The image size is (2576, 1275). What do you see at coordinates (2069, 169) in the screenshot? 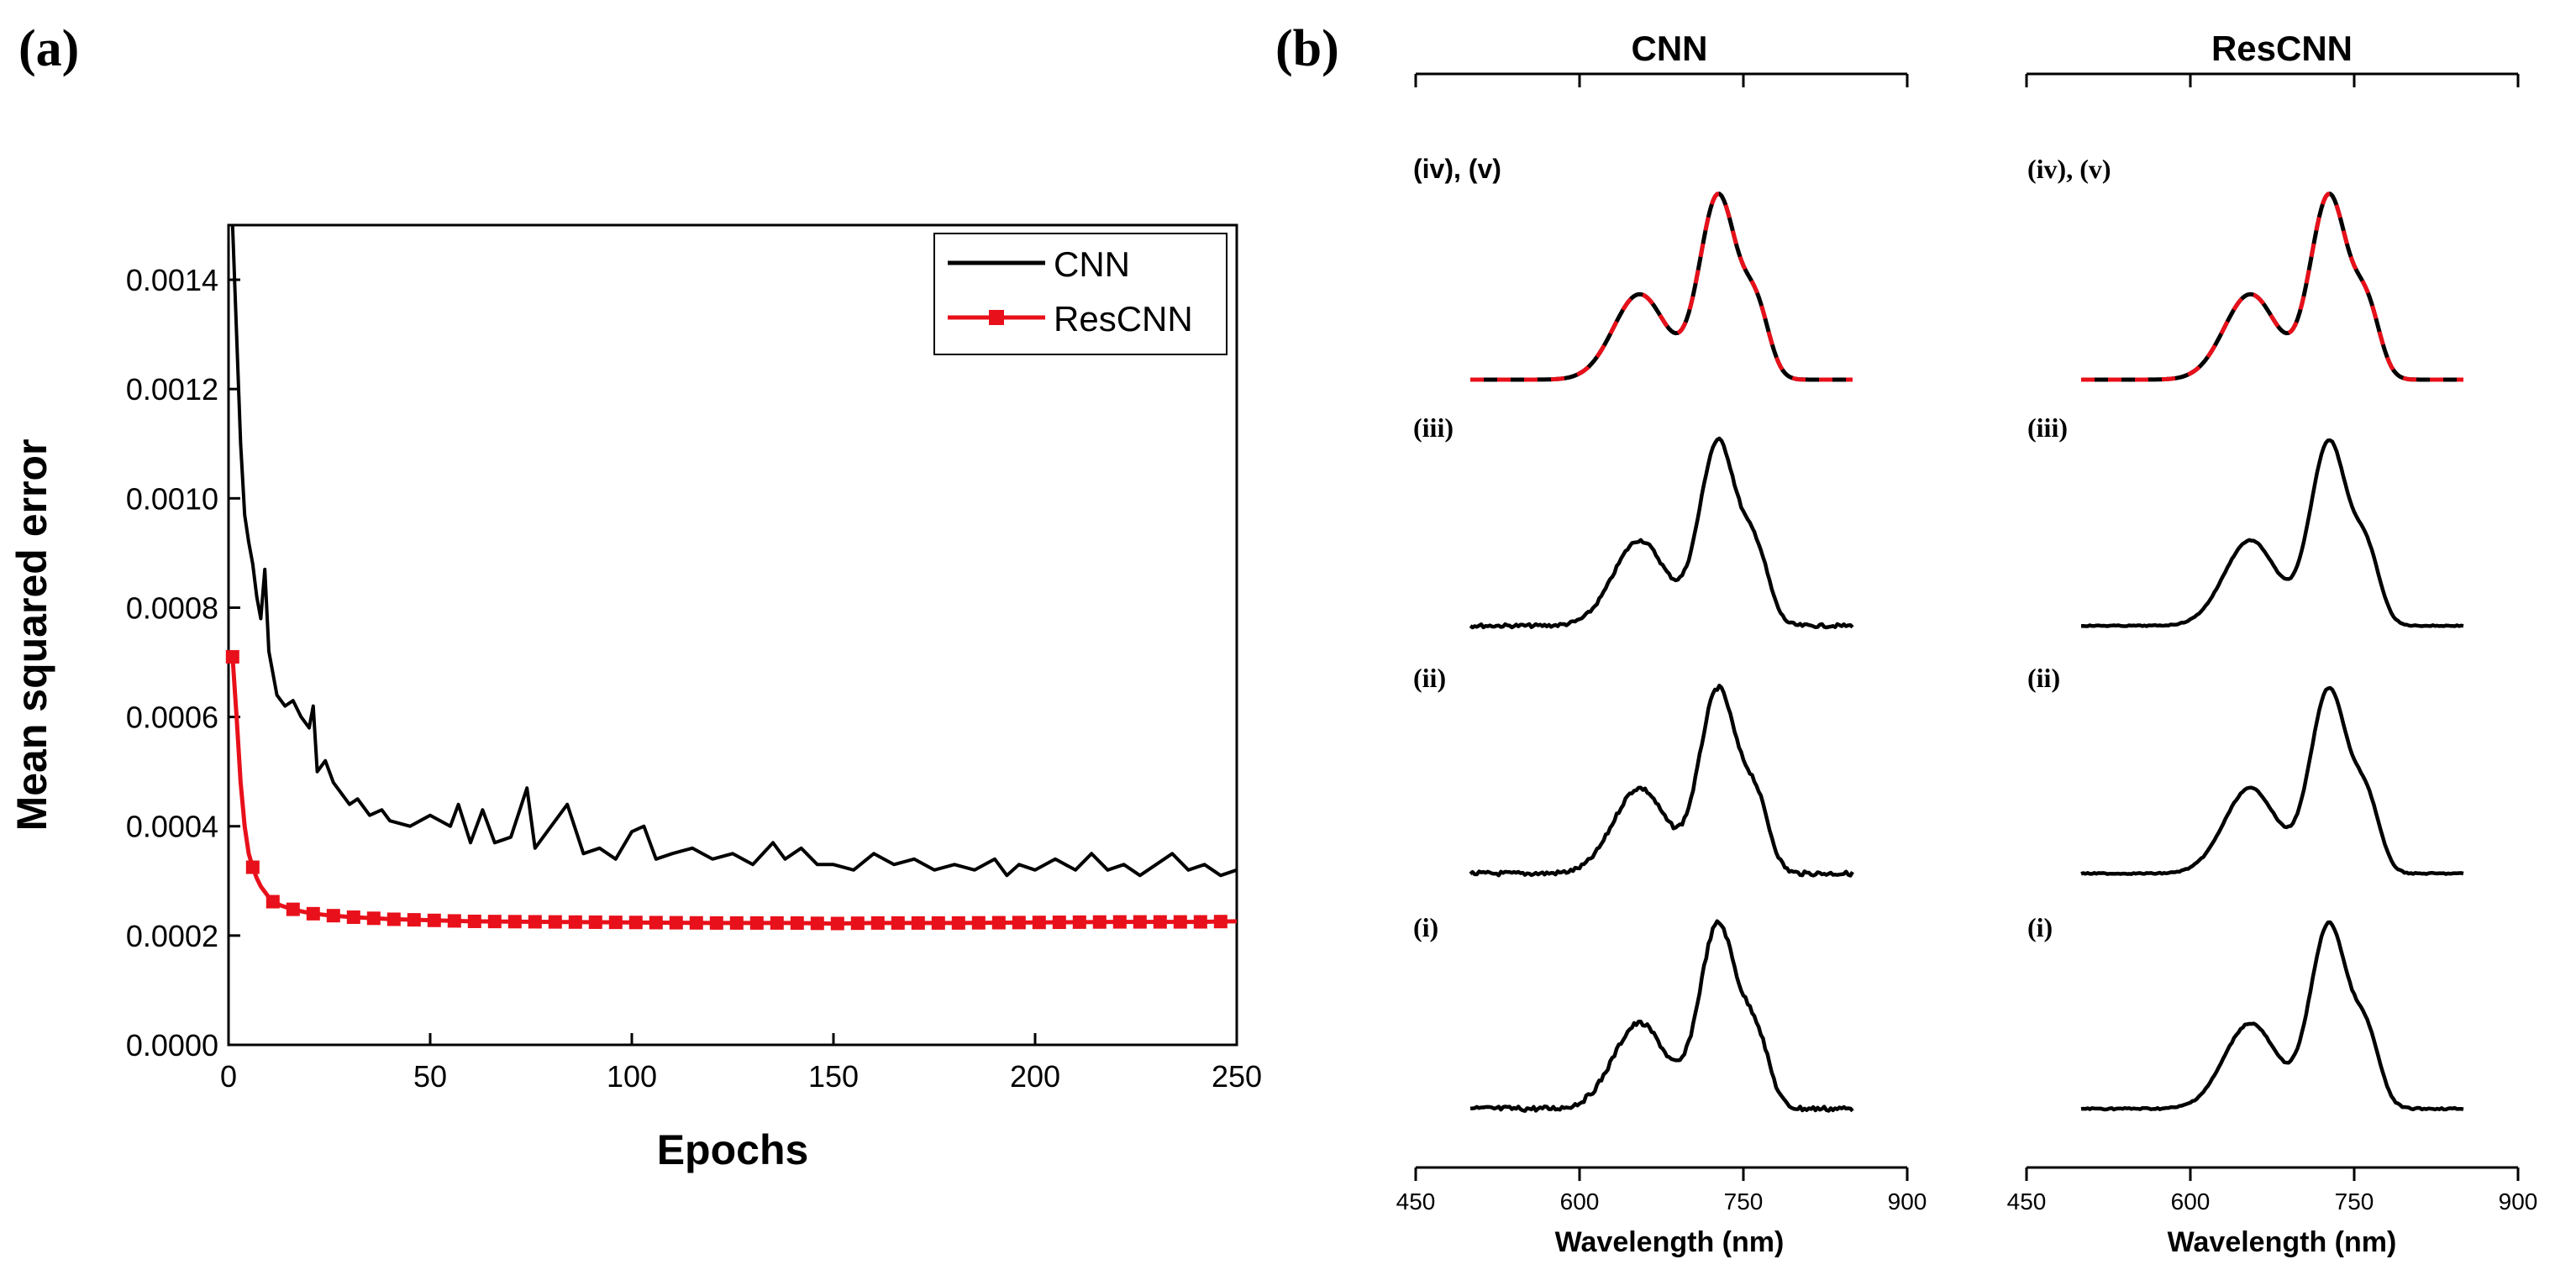
I see `rescnn-trace-label-iv-v: (iv), (v)` at bounding box center [2069, 169].